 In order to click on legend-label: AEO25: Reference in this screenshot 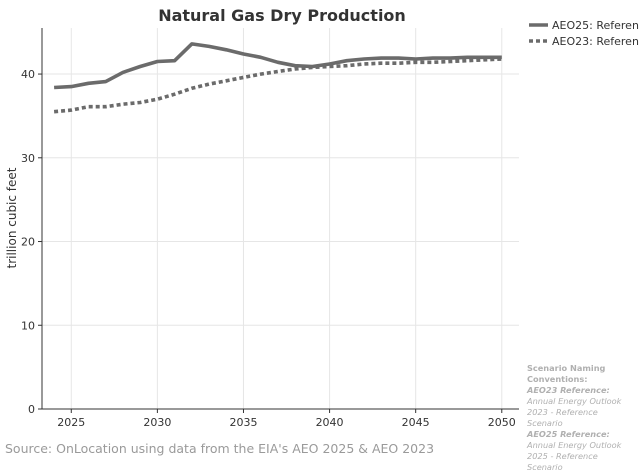, I will do `click(595, 25)`.